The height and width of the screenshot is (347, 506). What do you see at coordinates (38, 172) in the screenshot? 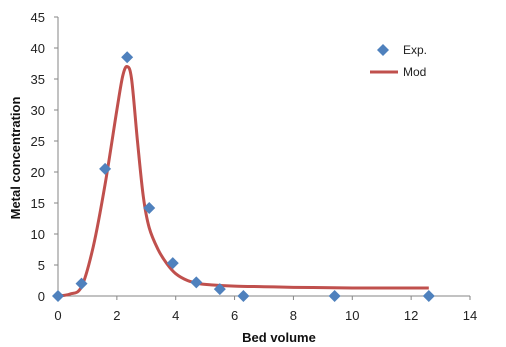
I see `y-tick-label: 20` at bounding box center [38, 172].